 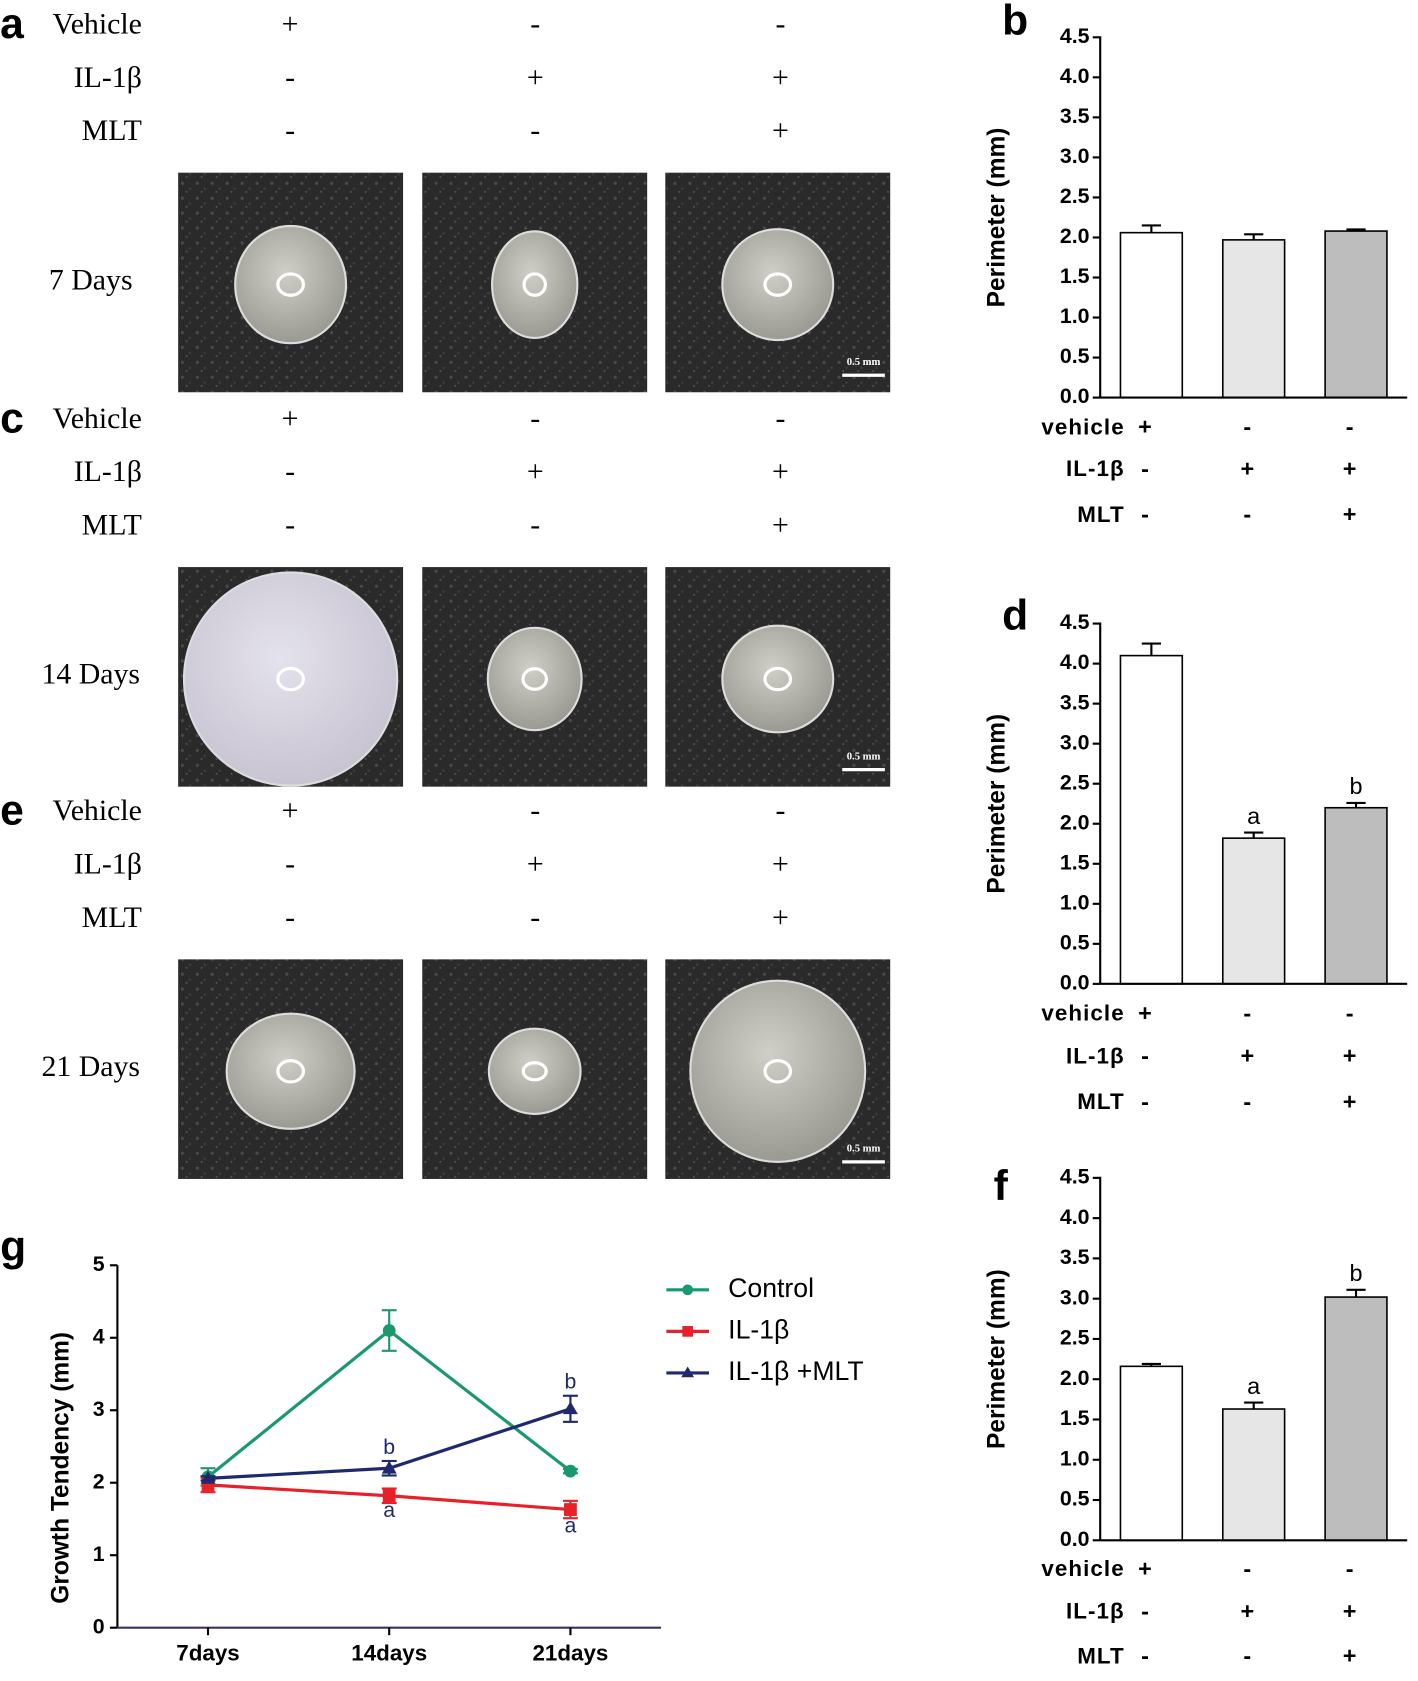 I want to click on y-tick-label: 4.5, so click(x=1075, y=622).